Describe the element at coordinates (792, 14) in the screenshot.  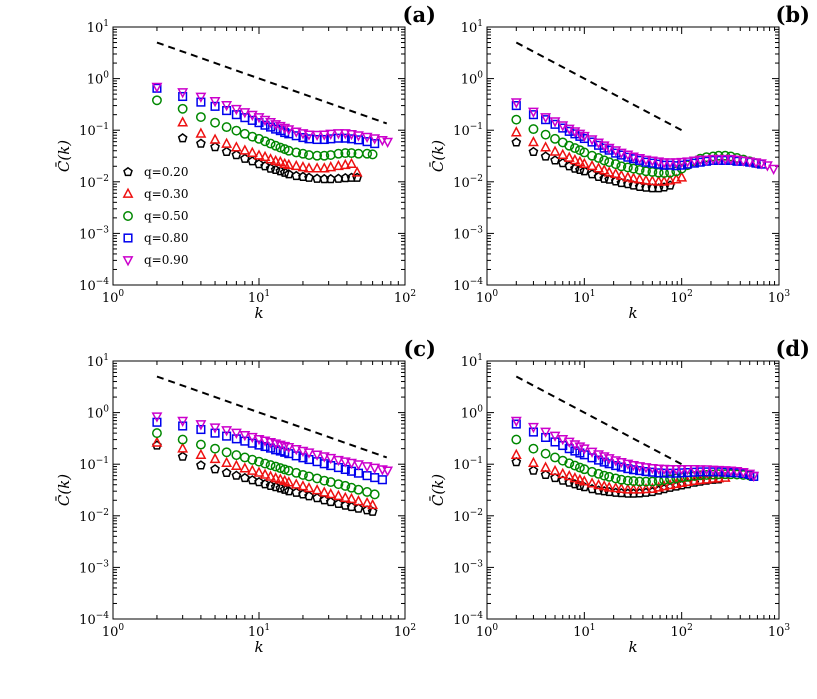
I see `panel-label: (b)` at that location.